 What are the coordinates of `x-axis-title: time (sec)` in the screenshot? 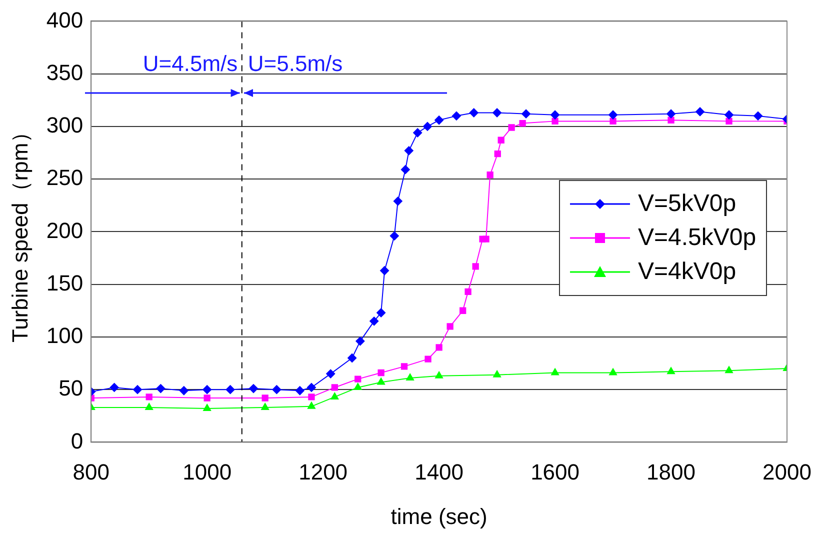 It's located at (439, 516).